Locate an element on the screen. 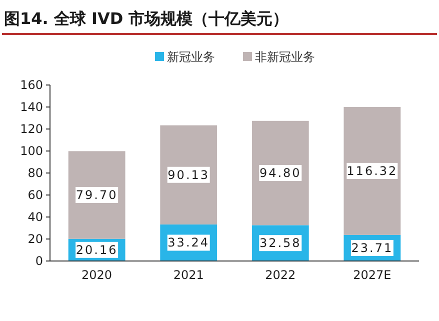  data-label: 94.80 is located at coordinates (280, 173).